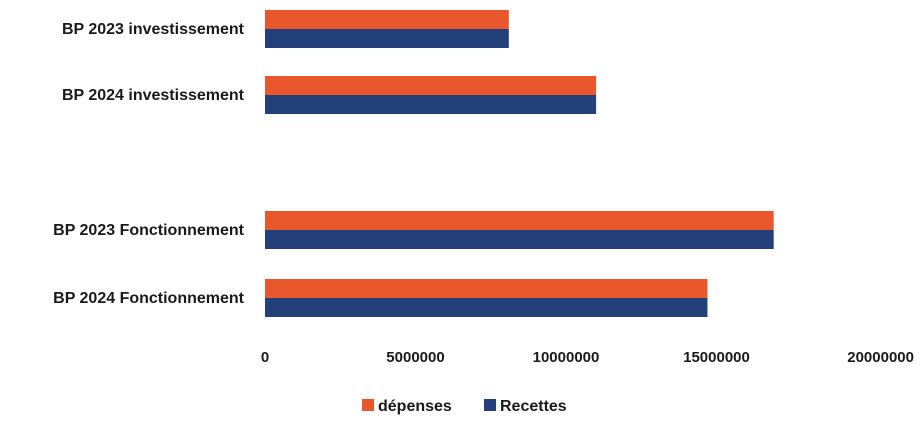 Image resolution: width=922 pixels, height=425 pixels. What do you see at coordinates (415, 406) in the screenshot?
I see `legend-label: dépenses` at bounding box center [415, 406].